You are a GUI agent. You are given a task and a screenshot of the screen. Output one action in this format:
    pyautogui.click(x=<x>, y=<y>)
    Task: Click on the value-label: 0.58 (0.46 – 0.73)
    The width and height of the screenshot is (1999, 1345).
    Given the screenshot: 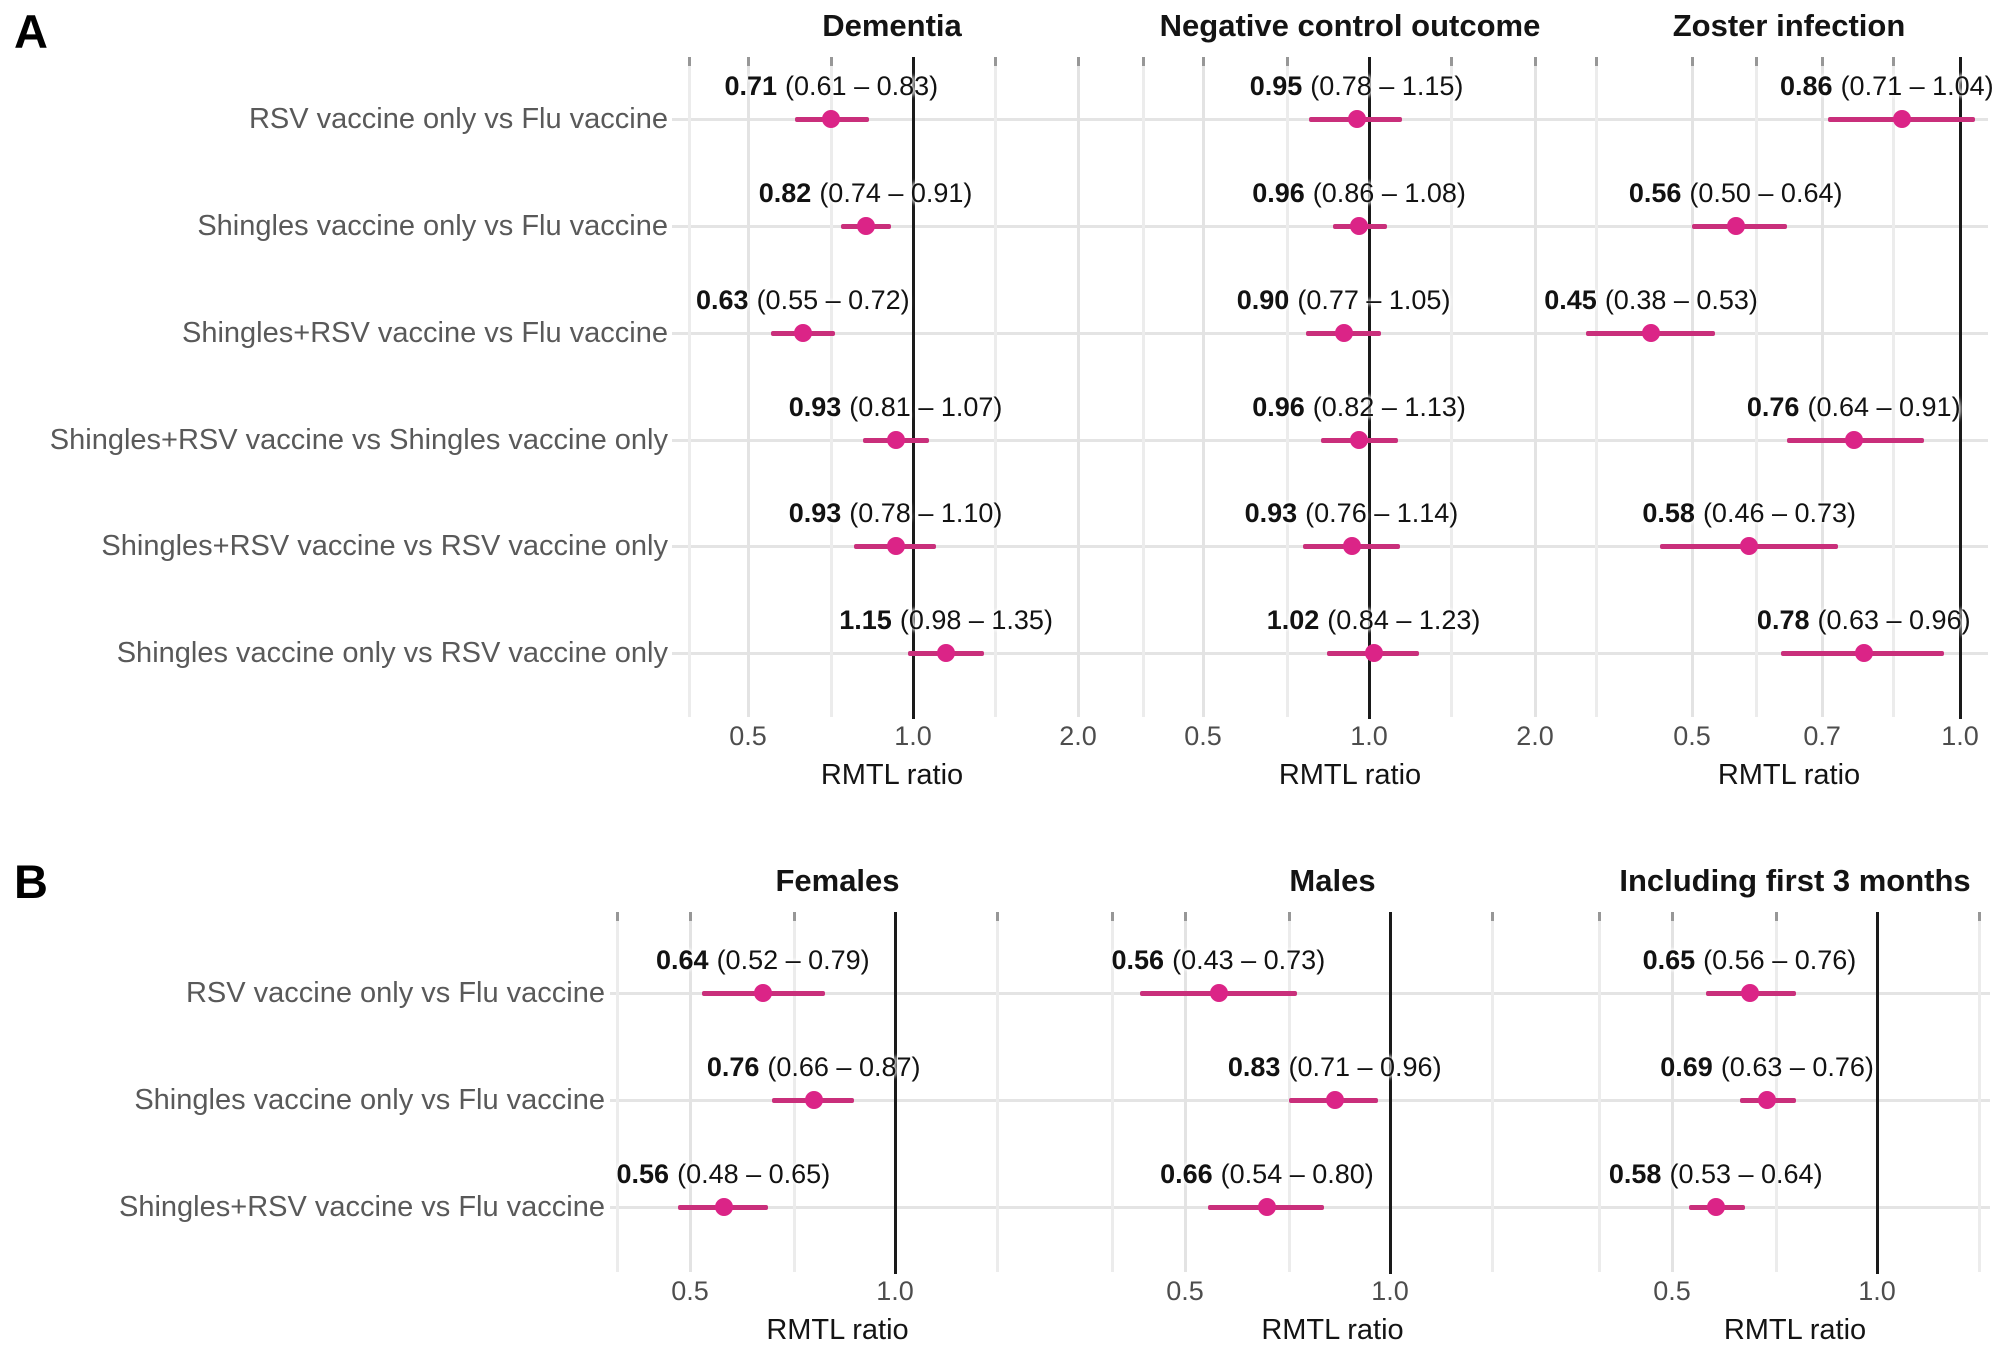 What is the action you would take?
    pyautogui.click(x=1749, y=513)
    